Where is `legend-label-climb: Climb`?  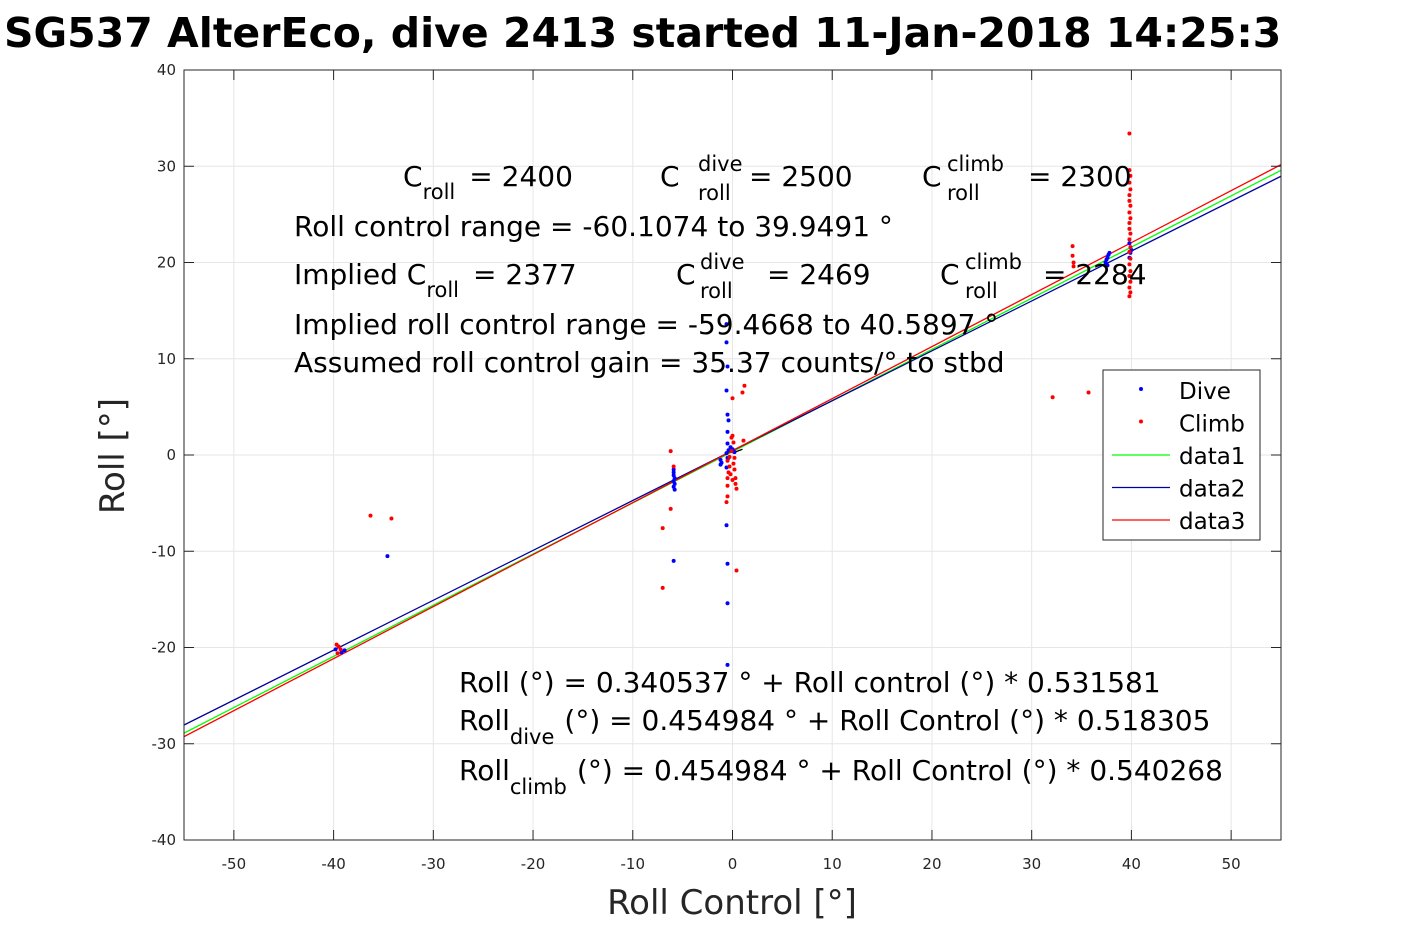
legend-label-climb: Climb is located at coordinates (1212, 425).